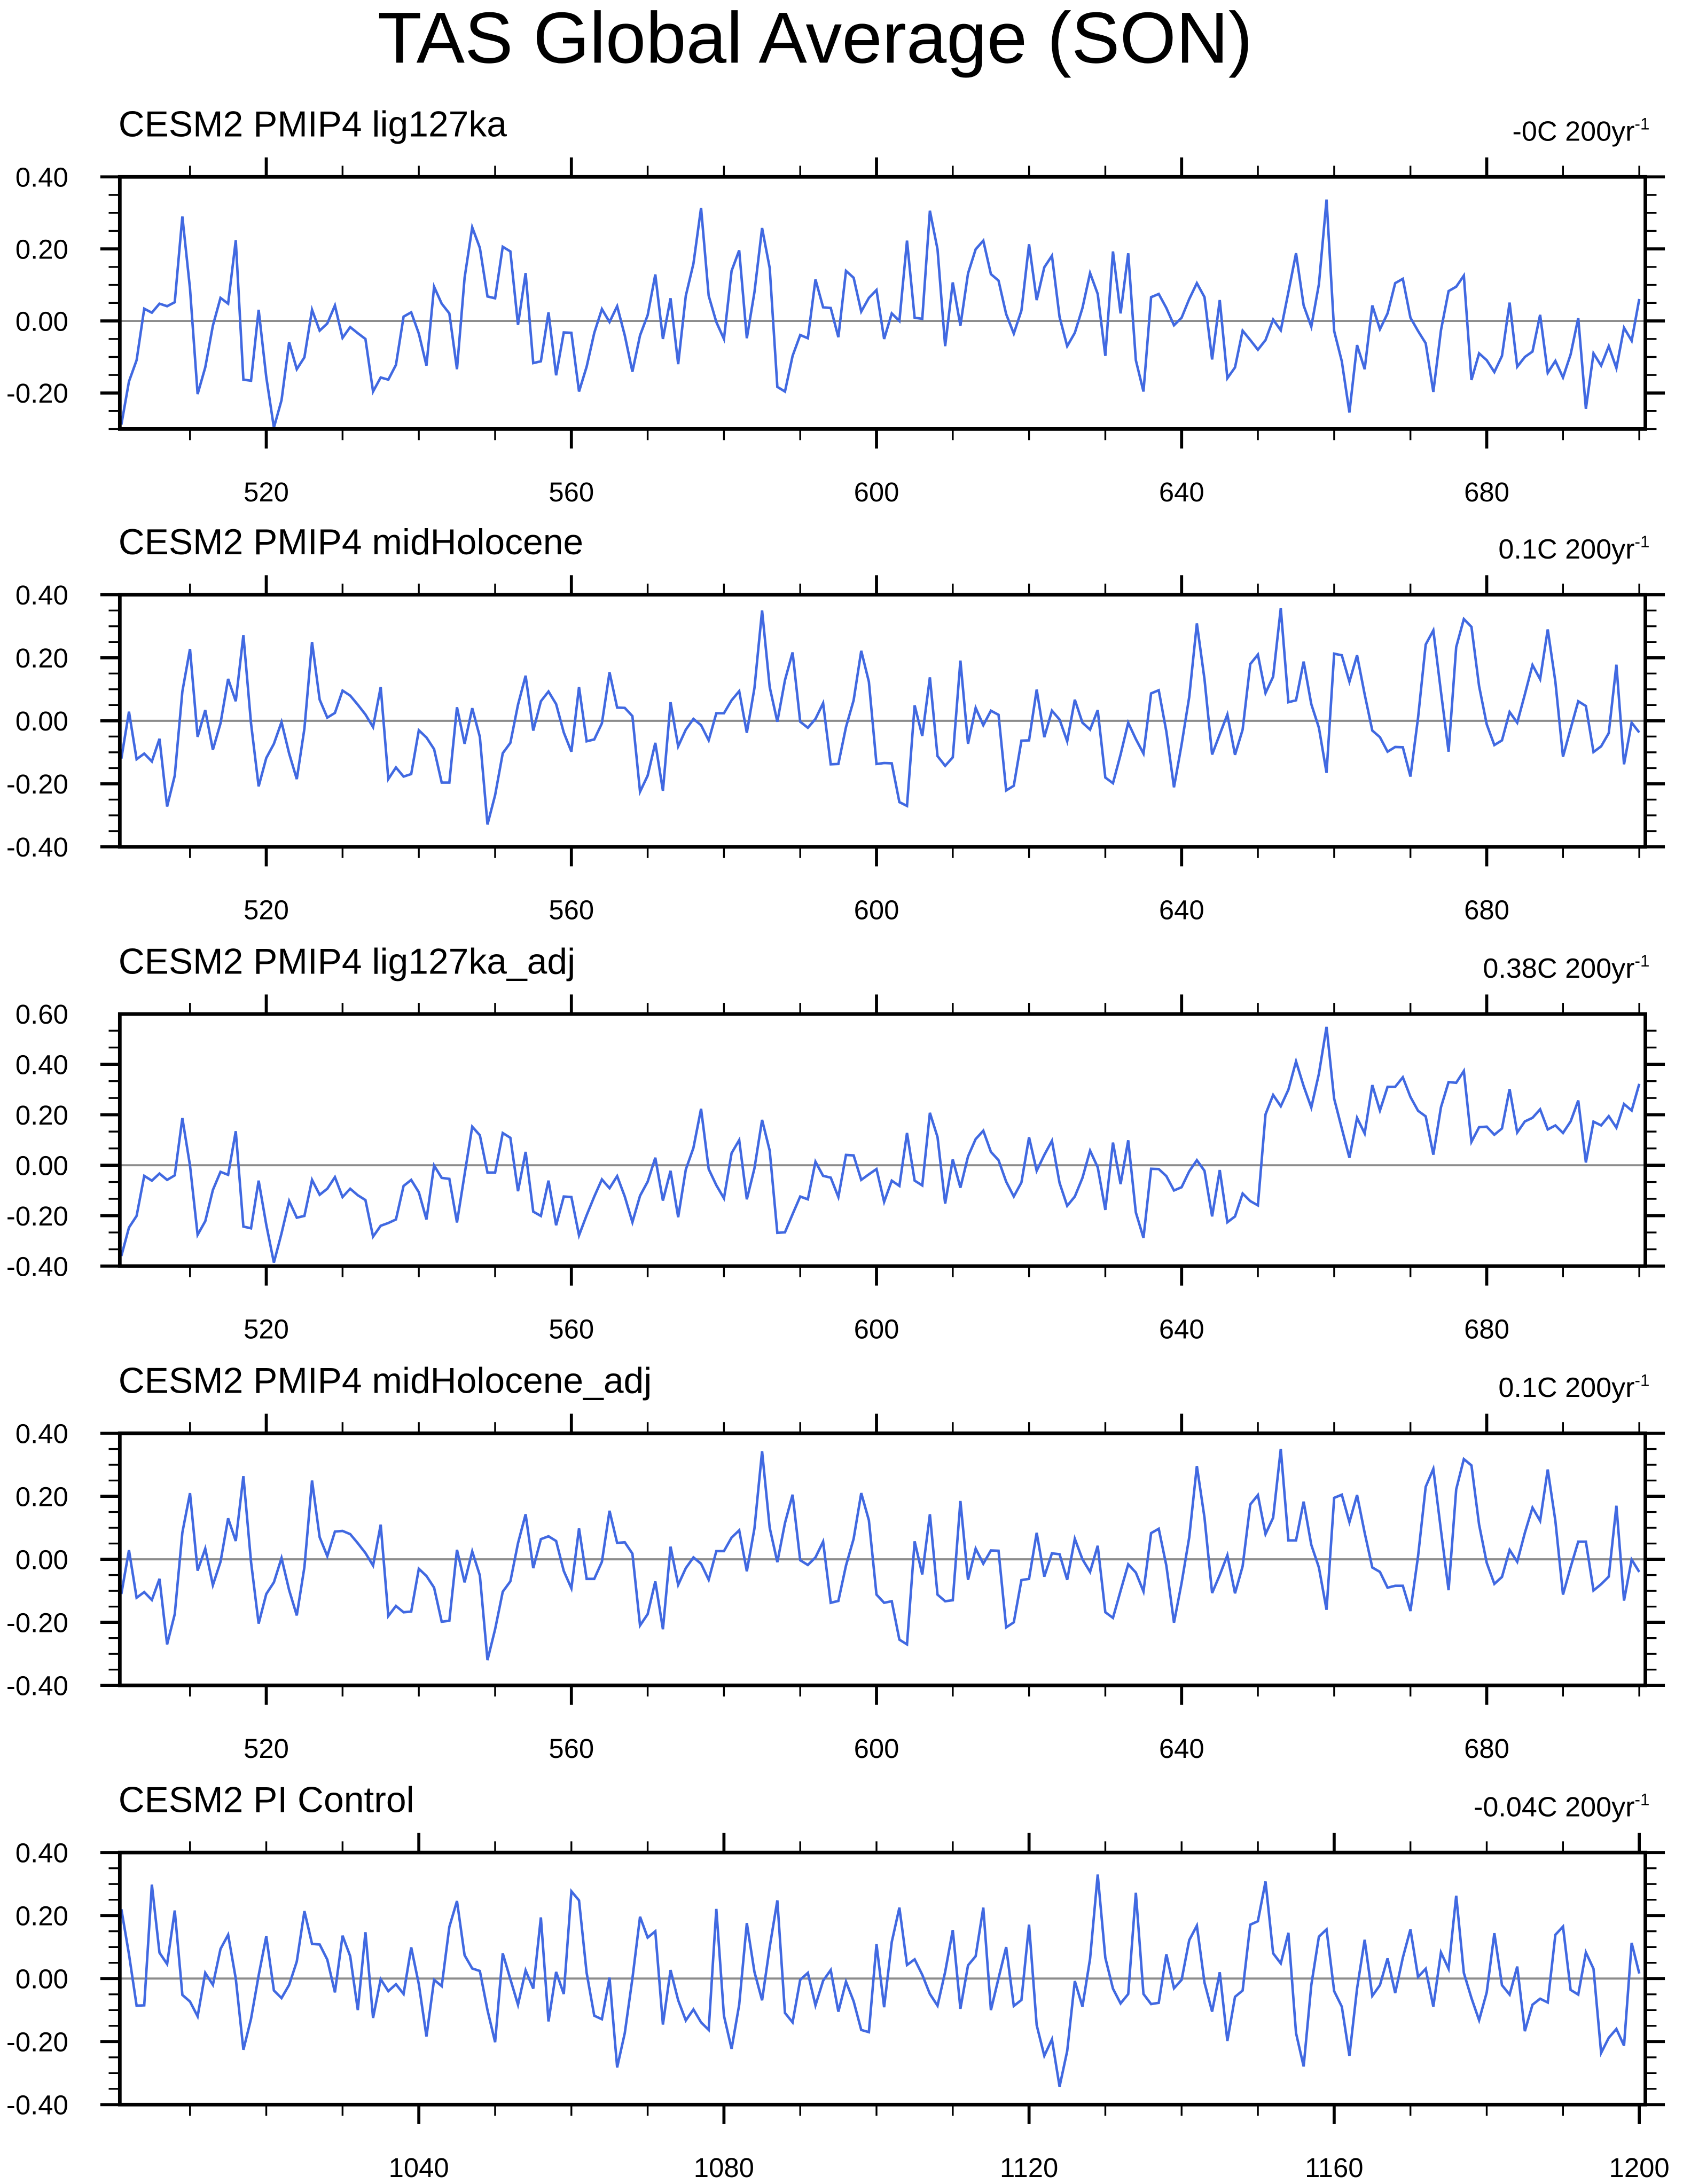 The height and width of the screenshot is (2184, 1683). Describe the element at coordinates (347, 961) in the screenshot. I see `panel-title: CESM2 PMIP4 lig127ka_adj` at that location.